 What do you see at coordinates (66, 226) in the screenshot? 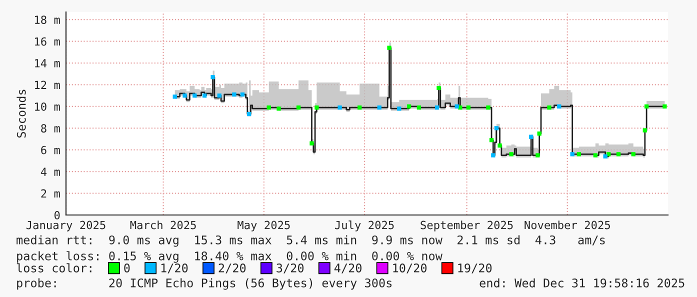
I see `x-tick-label: January 2025` at bounding box center [66, 226].